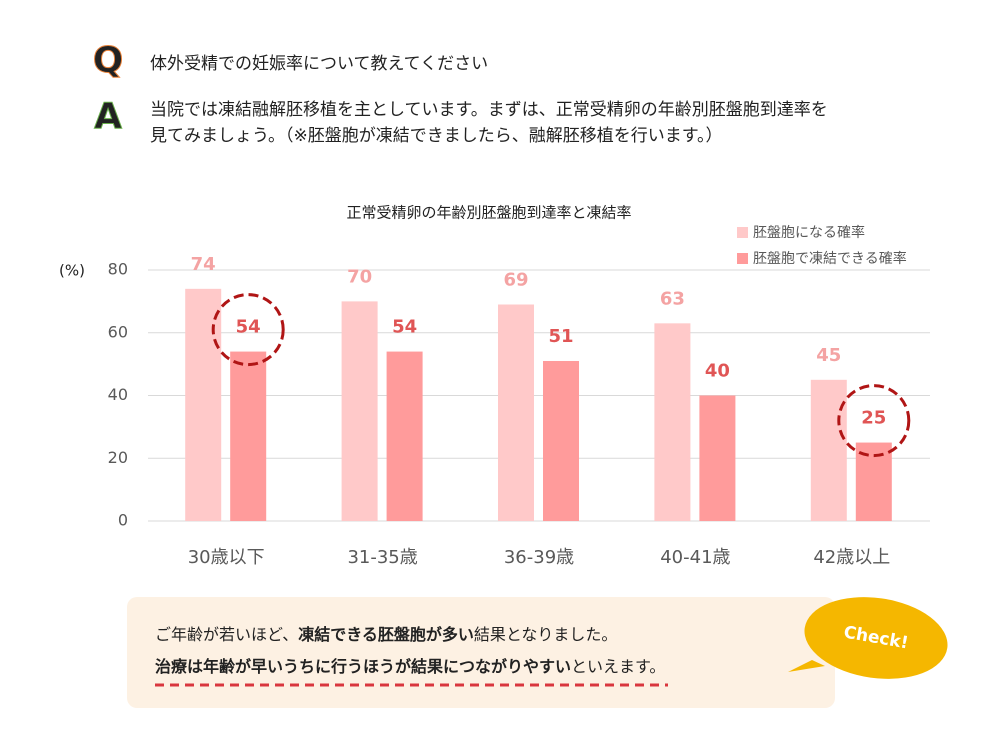  What do you see at coordinates (876, 638) in the screenshot?
I see `bubble` at bounding box center [876, 638].